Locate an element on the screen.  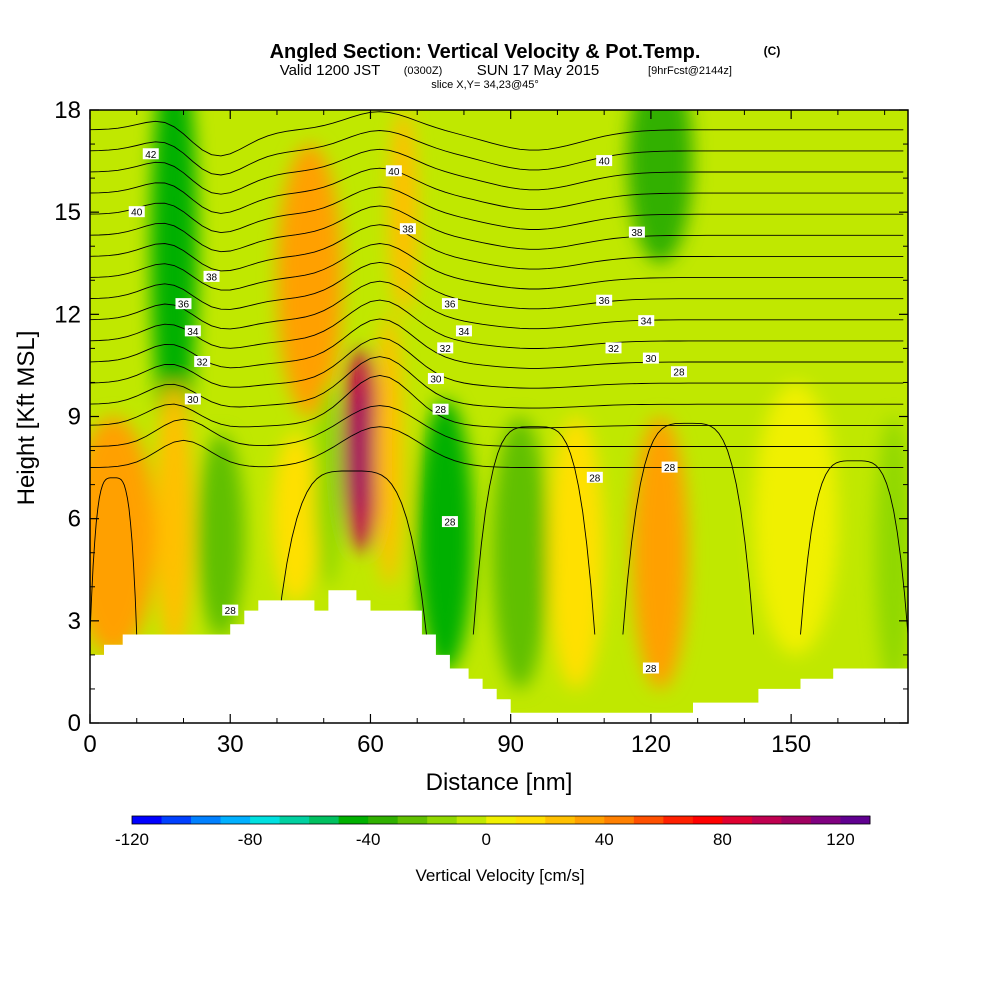
isentrope-label-12: 30 is located at coordinates (436, 379).